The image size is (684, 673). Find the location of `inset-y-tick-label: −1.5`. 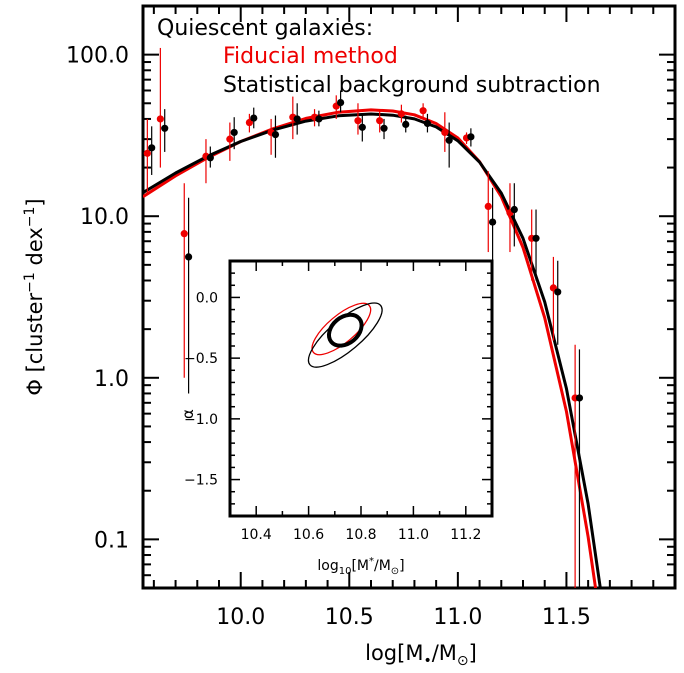

inset-y-tick-label: −1.5 is located at coordinates (201, 481).